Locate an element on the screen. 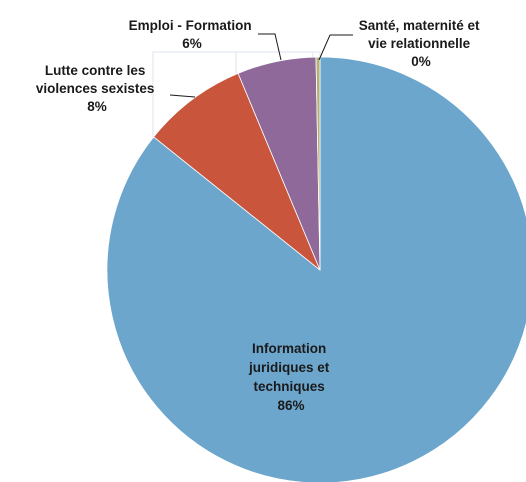 The image size is (526, 482). leader-line-lutte-violences is located at coordinates (182, 96).